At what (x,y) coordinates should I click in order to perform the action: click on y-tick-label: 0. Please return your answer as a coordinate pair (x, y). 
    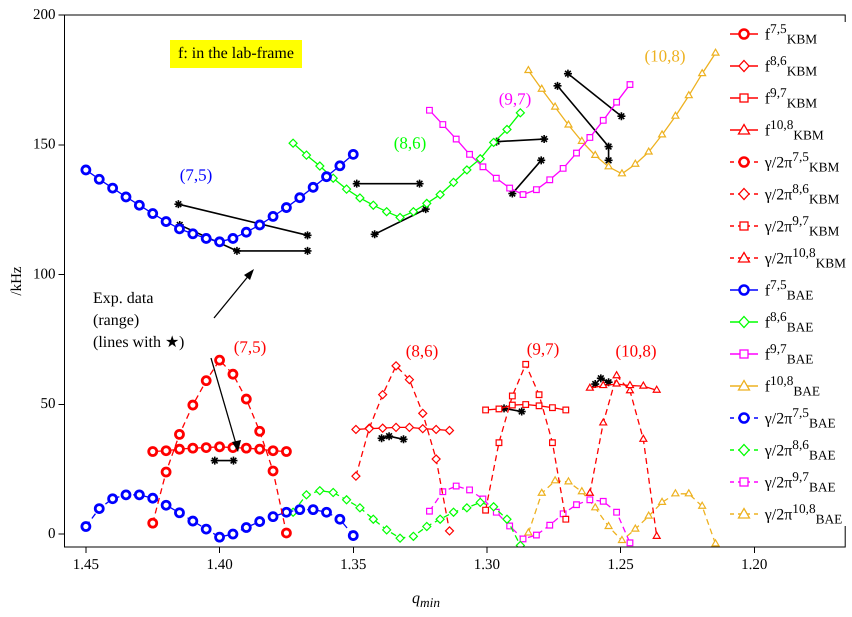
    Looking at the image, I should click on (52, 534).